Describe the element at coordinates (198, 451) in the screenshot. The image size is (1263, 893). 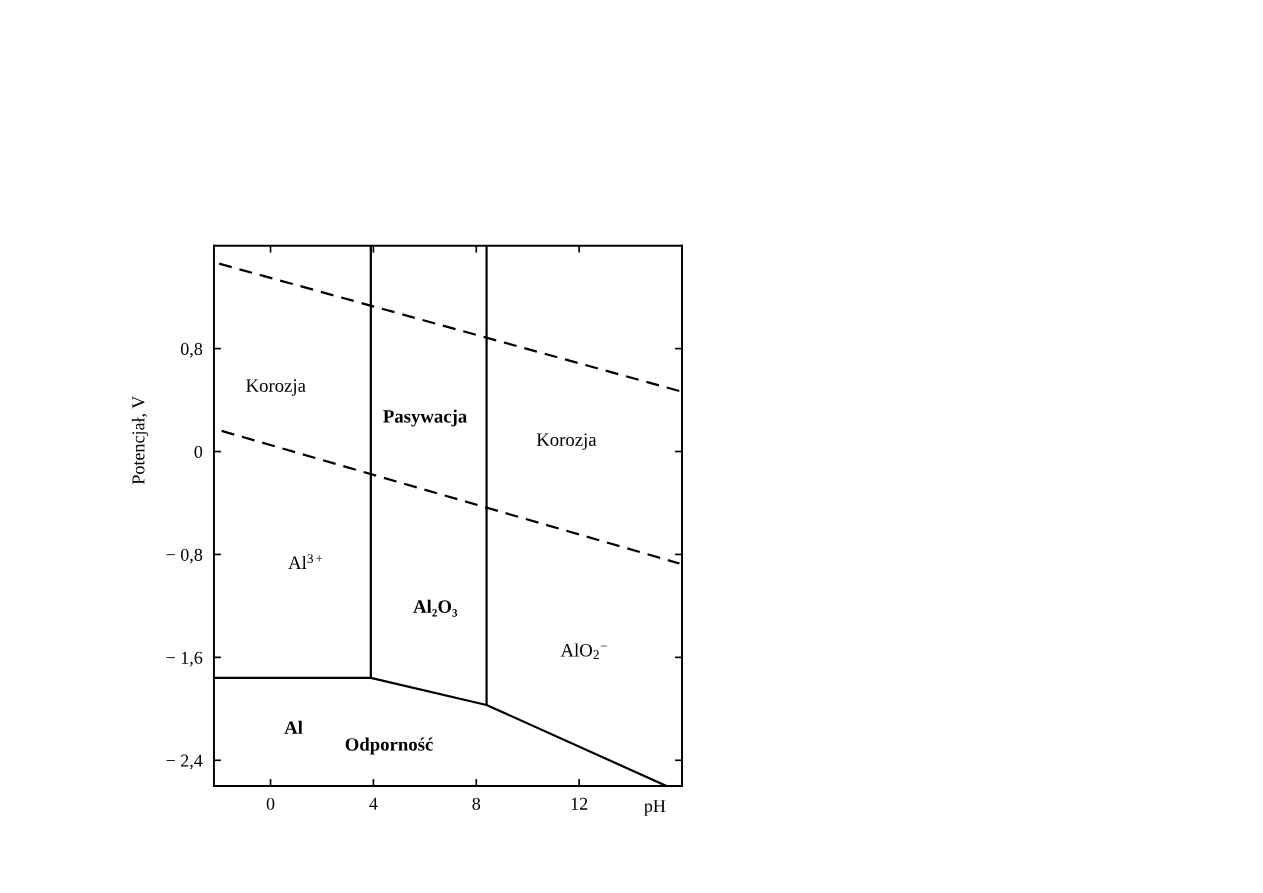
I see `y-tick-label: 0` at that location.